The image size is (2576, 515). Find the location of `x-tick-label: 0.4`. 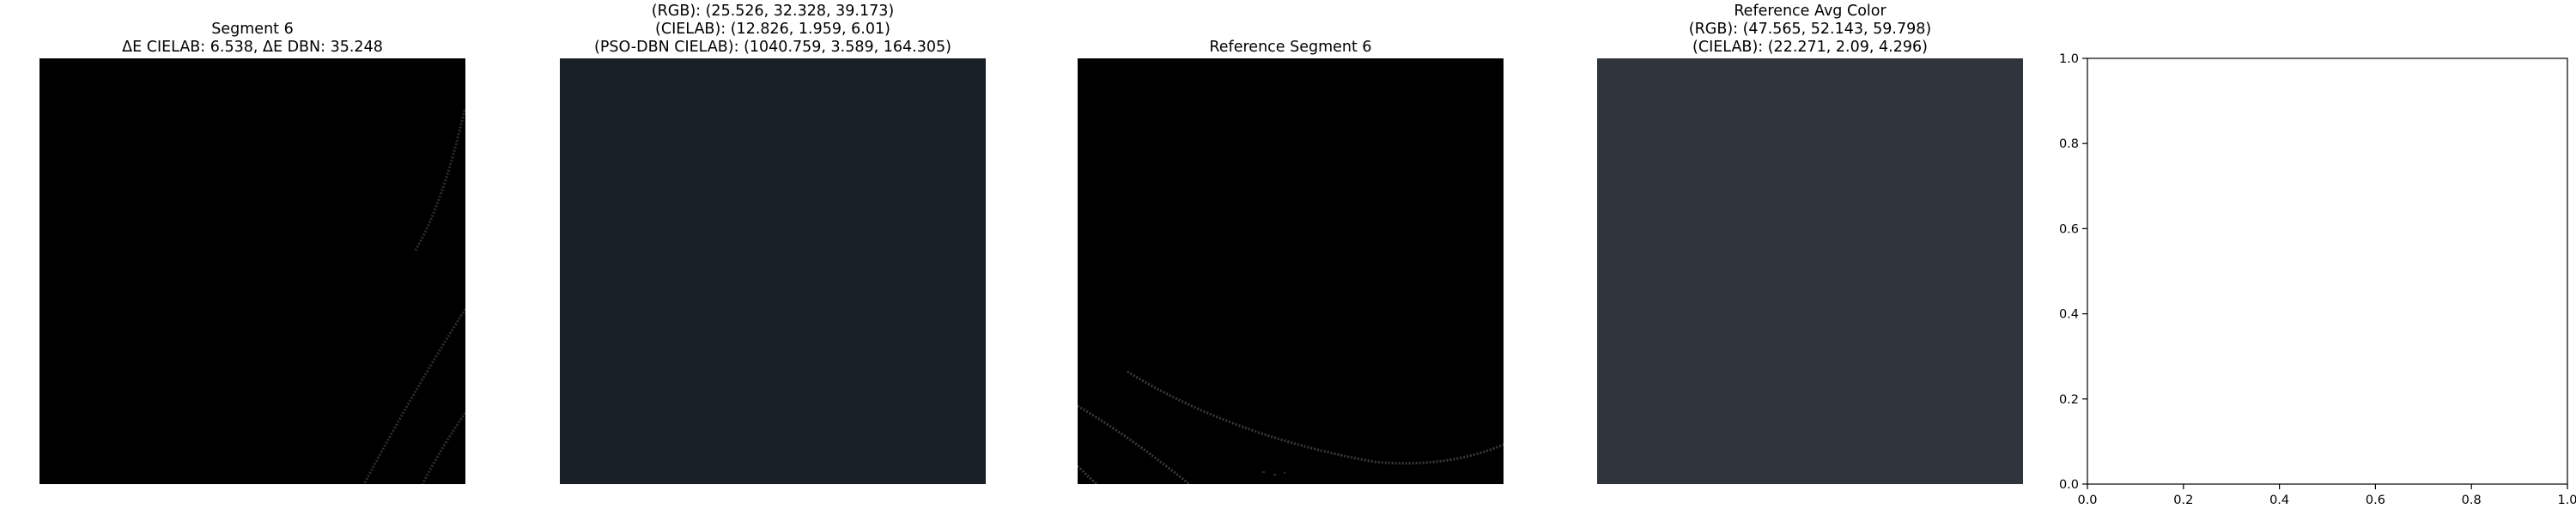

x-tick-label: 0.4 is located at coordinates (2279, 500).